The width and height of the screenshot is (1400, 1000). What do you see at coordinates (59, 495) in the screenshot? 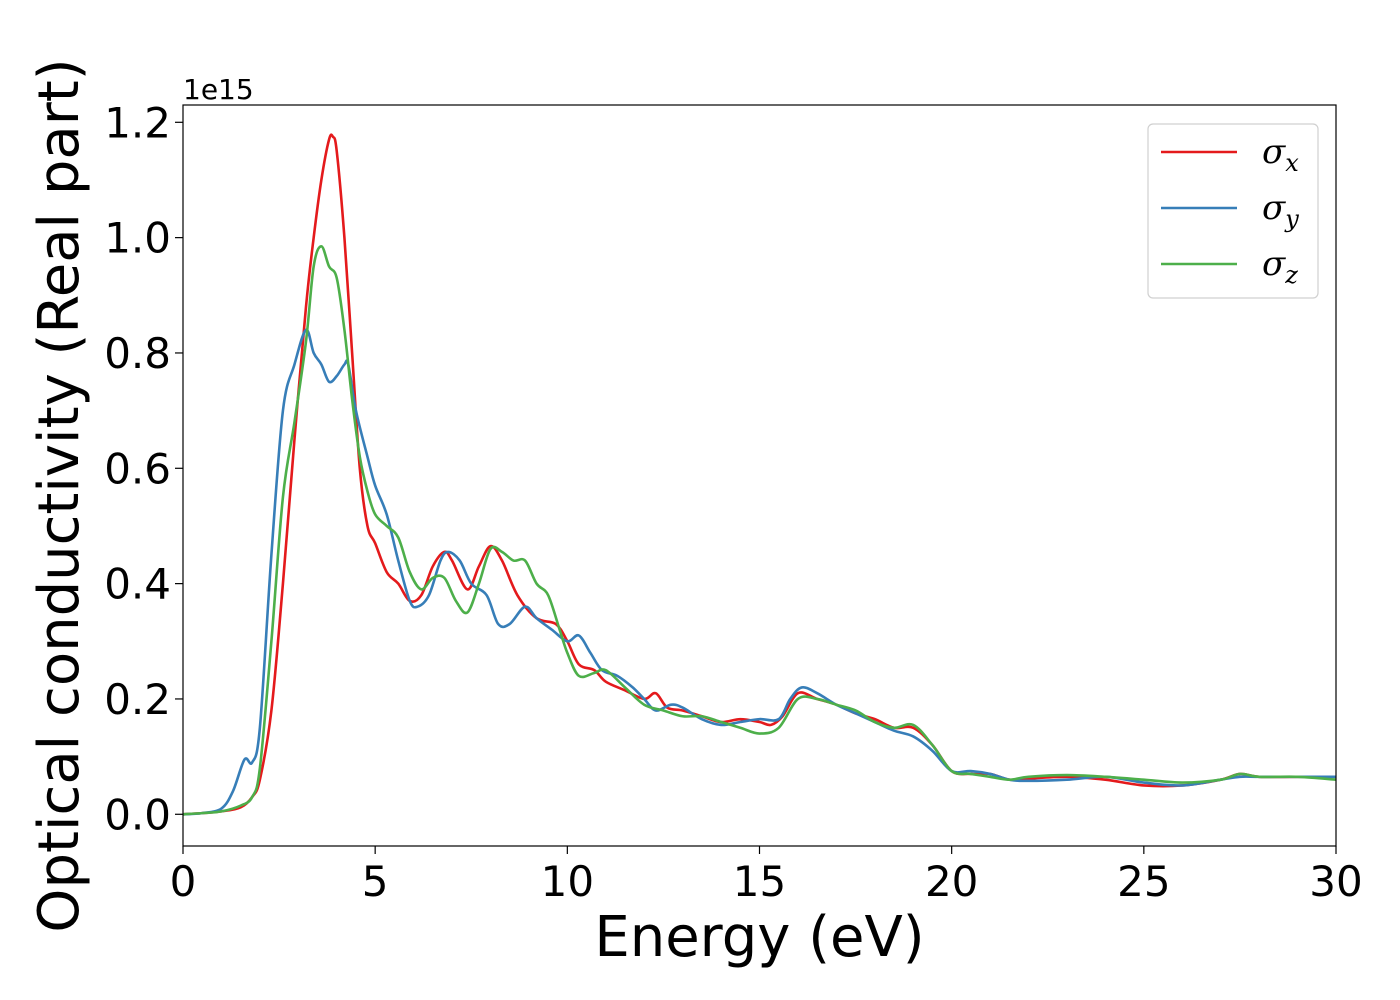
I see `y-axis-title: Optical conductivity (Real part)` at bounding box center [59, 495].